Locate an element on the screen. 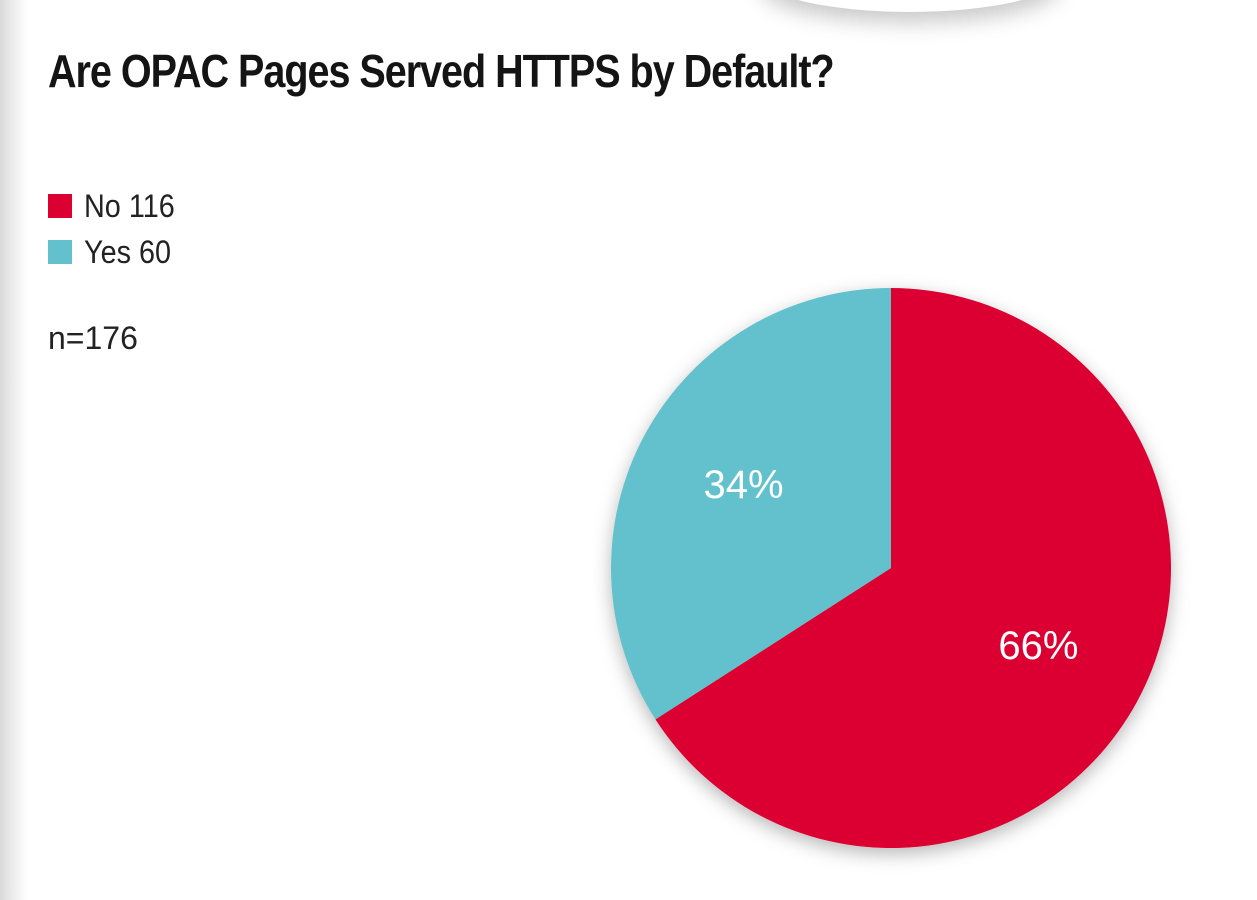 This screenshot has width=1257, height=900. legend-count-yes: 60 is located at coordinates (155, 251).